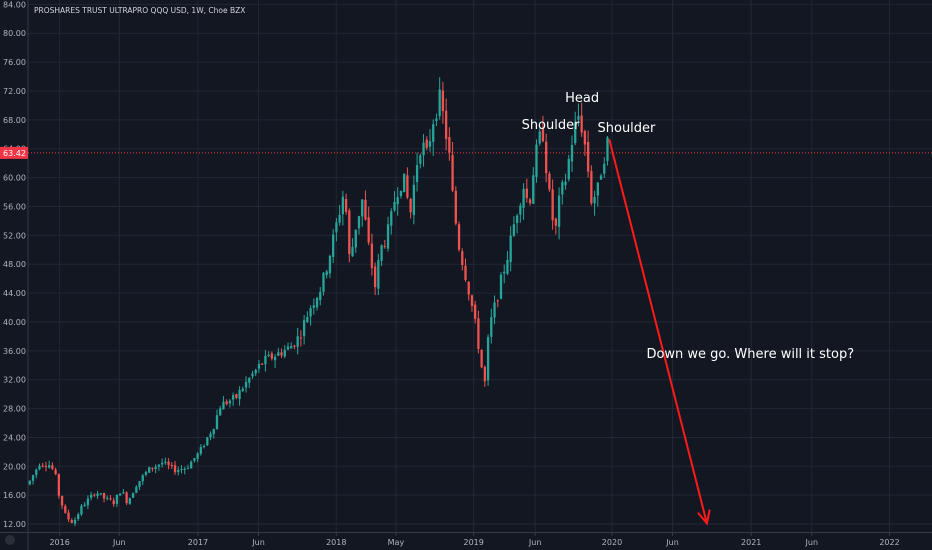 The width and height of the screenshot is (932, 550). Describe the element at coordinates (14, 380) in the screenshot. I see `y-tick-label: 32.00` at that location.